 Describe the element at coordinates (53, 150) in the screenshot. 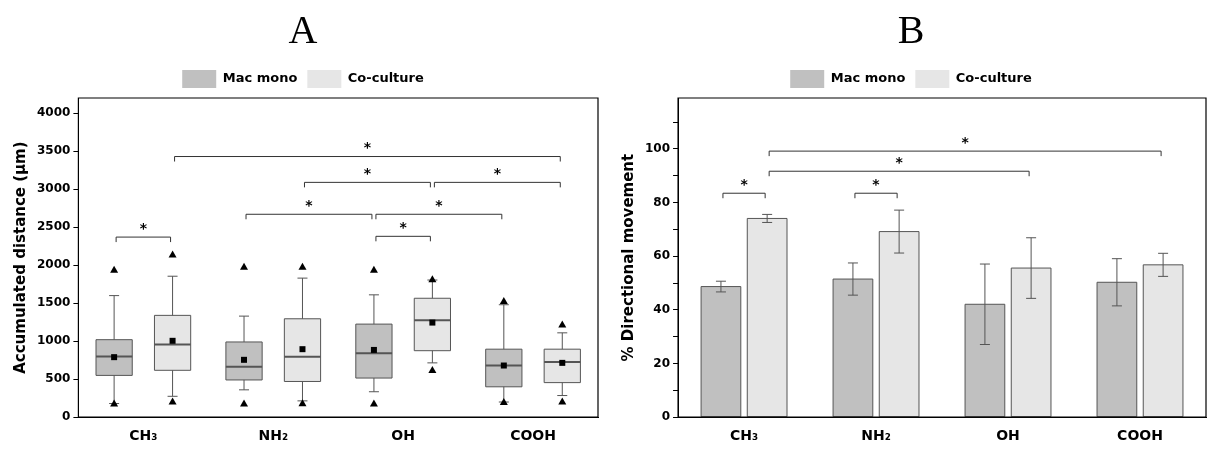

I see `y-tick-label: 3500` at that location.